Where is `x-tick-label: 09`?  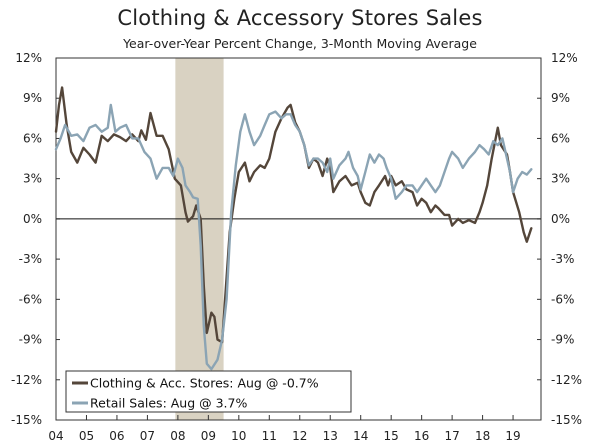 x-tick-label: 09 is located at coordinates (208, 436).